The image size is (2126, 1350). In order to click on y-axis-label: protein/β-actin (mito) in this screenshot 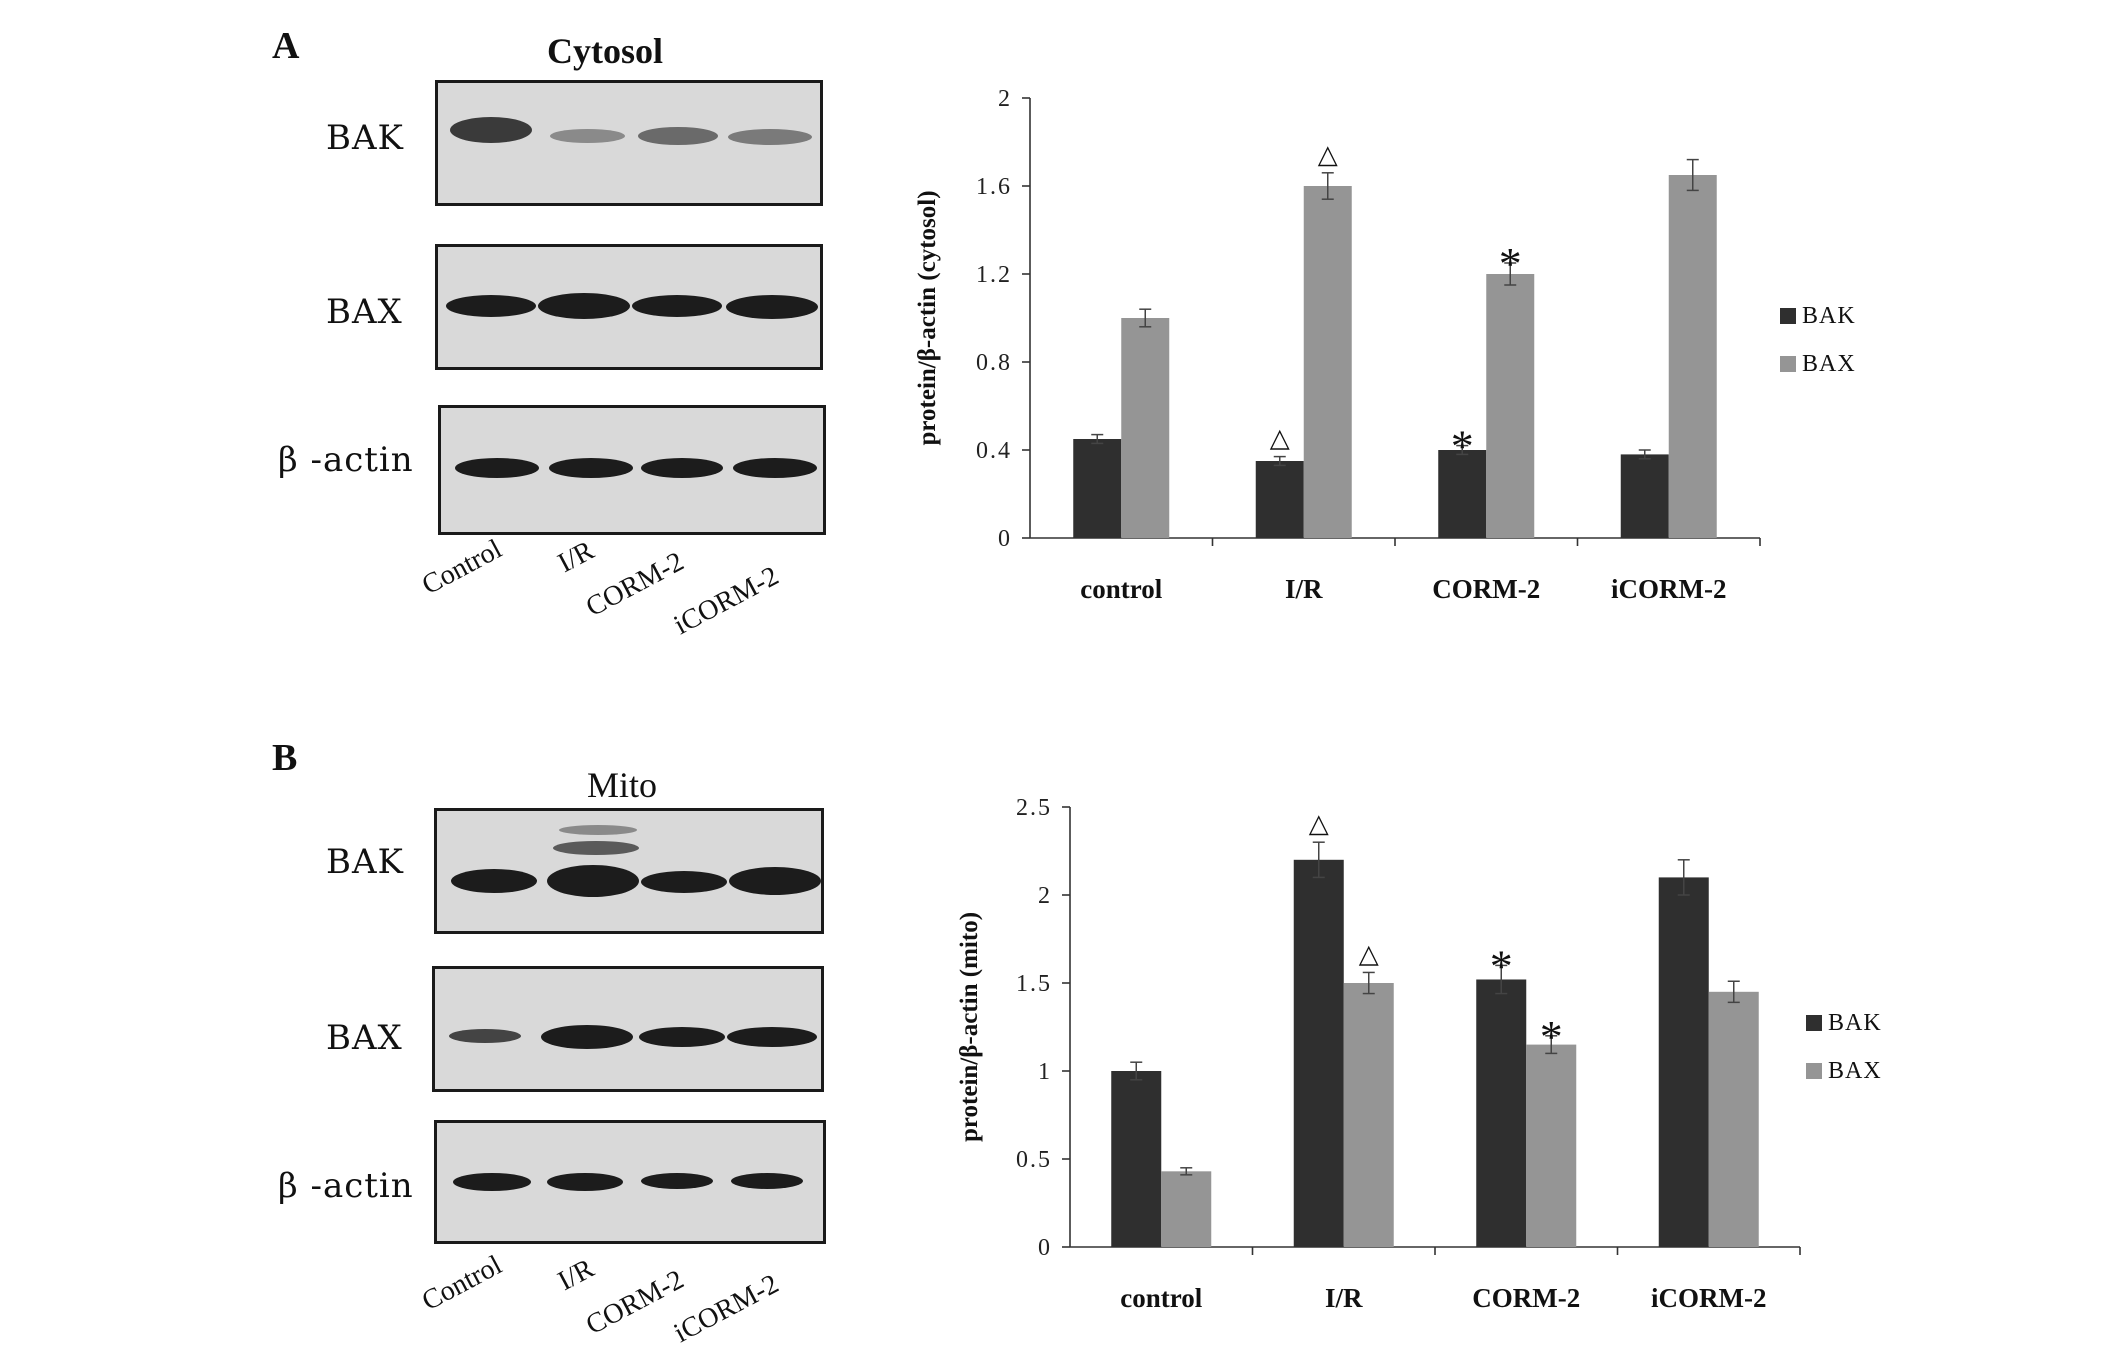, I will do `click(969, 1027)`.